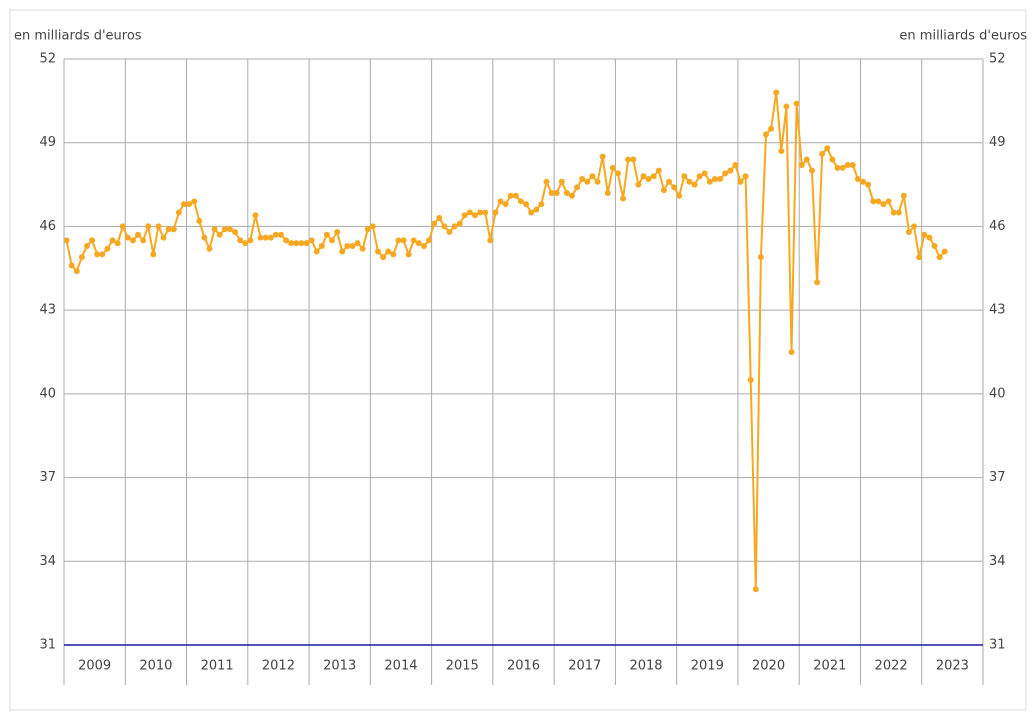 This screenshot has height=720, width=1031. What do you see at coordinates (155, 666) in the screenshot?
I see `x-tick-label: 2010` at bounding box center [155, 666].